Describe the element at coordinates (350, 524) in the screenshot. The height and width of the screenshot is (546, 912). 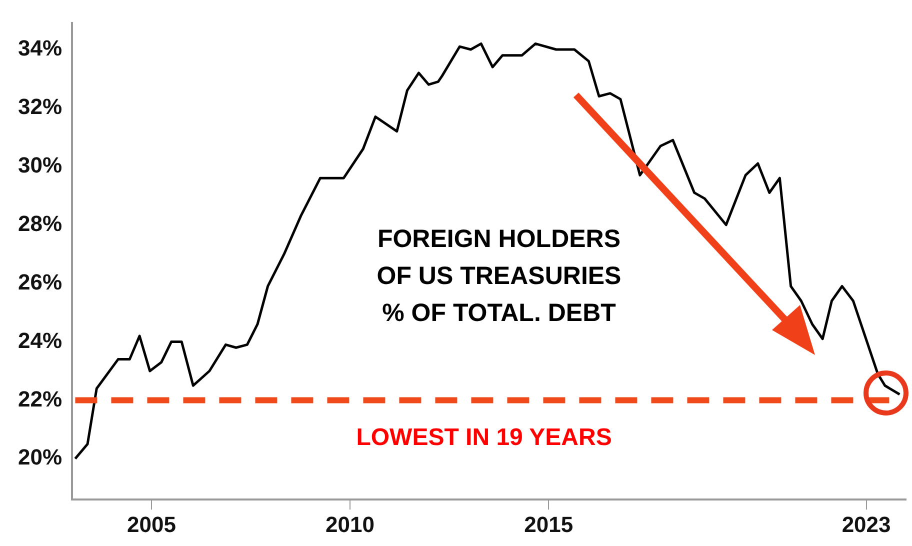
I see `x-tick-label: 2010` at that location.